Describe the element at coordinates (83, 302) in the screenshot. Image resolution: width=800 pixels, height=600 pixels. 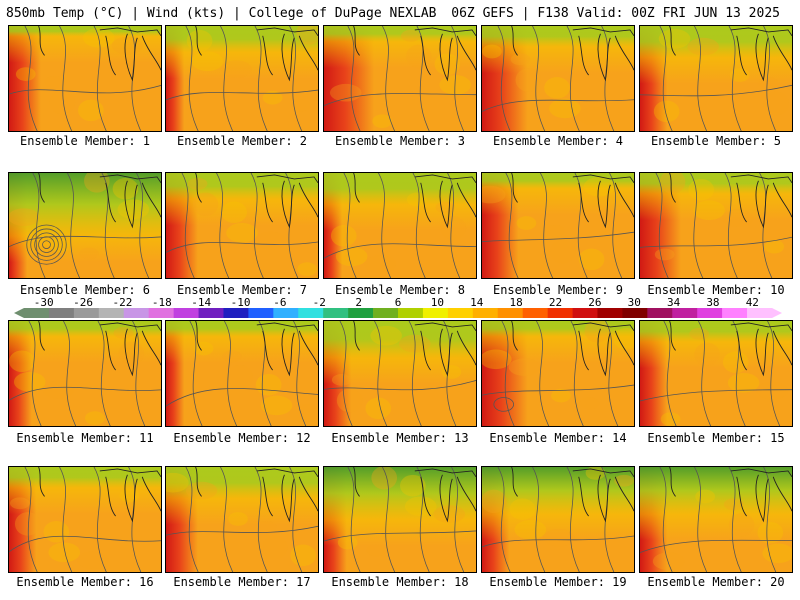
I see `colorbar-tick-label: -26` at that location.